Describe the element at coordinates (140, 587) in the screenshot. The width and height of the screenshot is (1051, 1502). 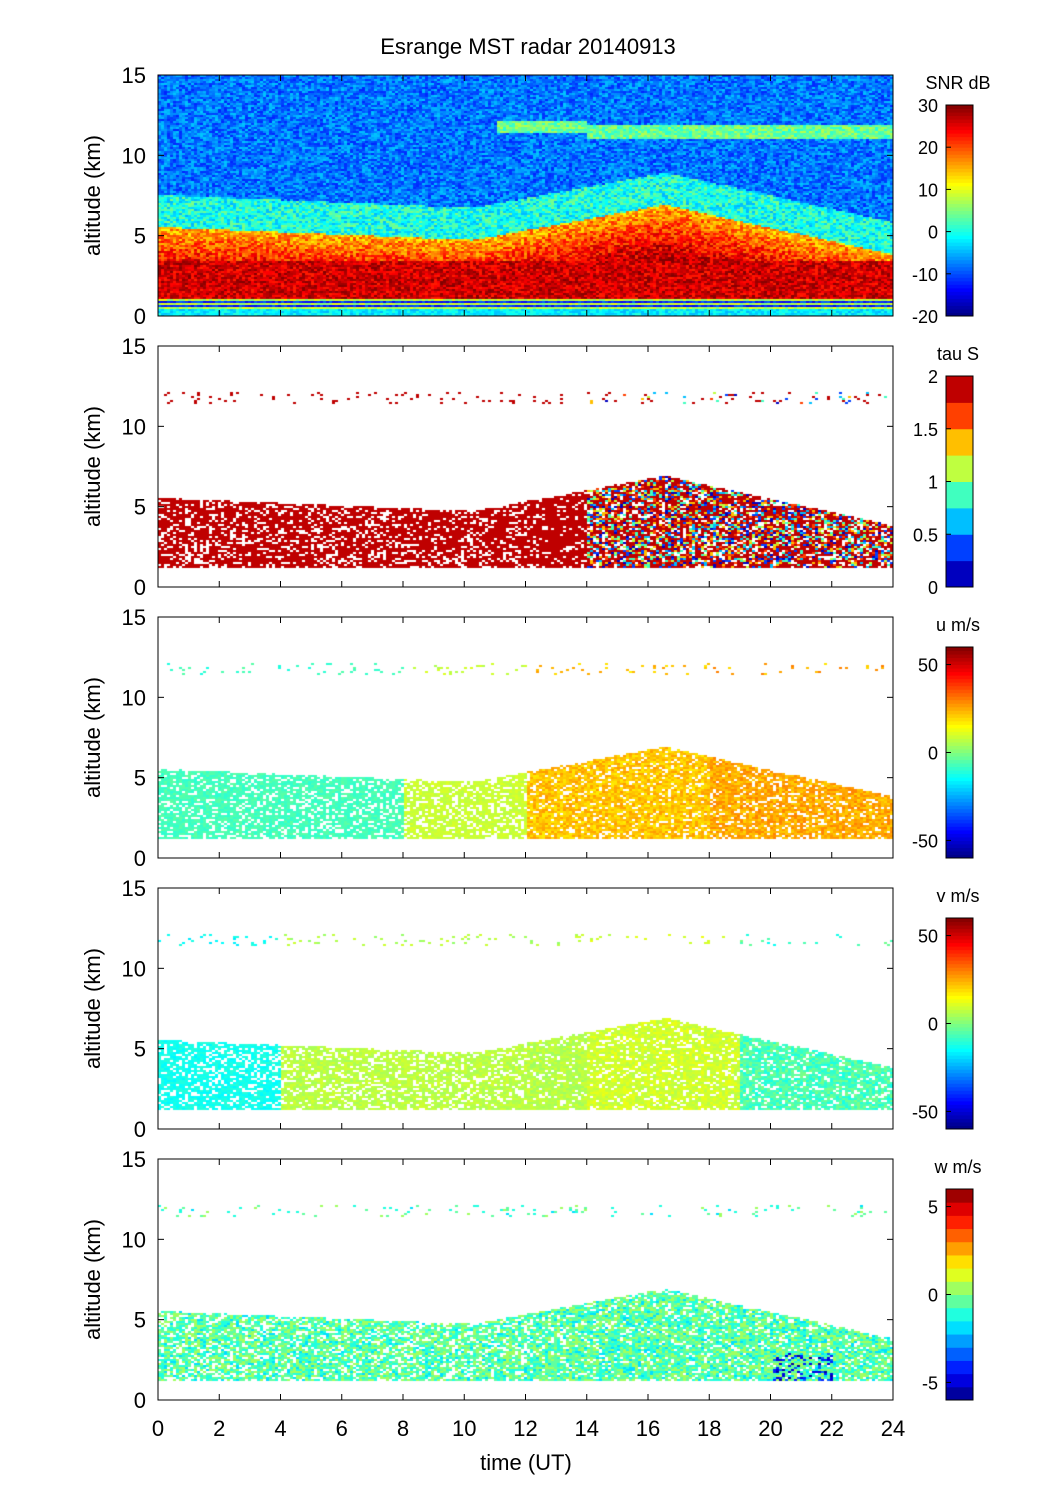
I see `y-tick-label: 0` at that location.